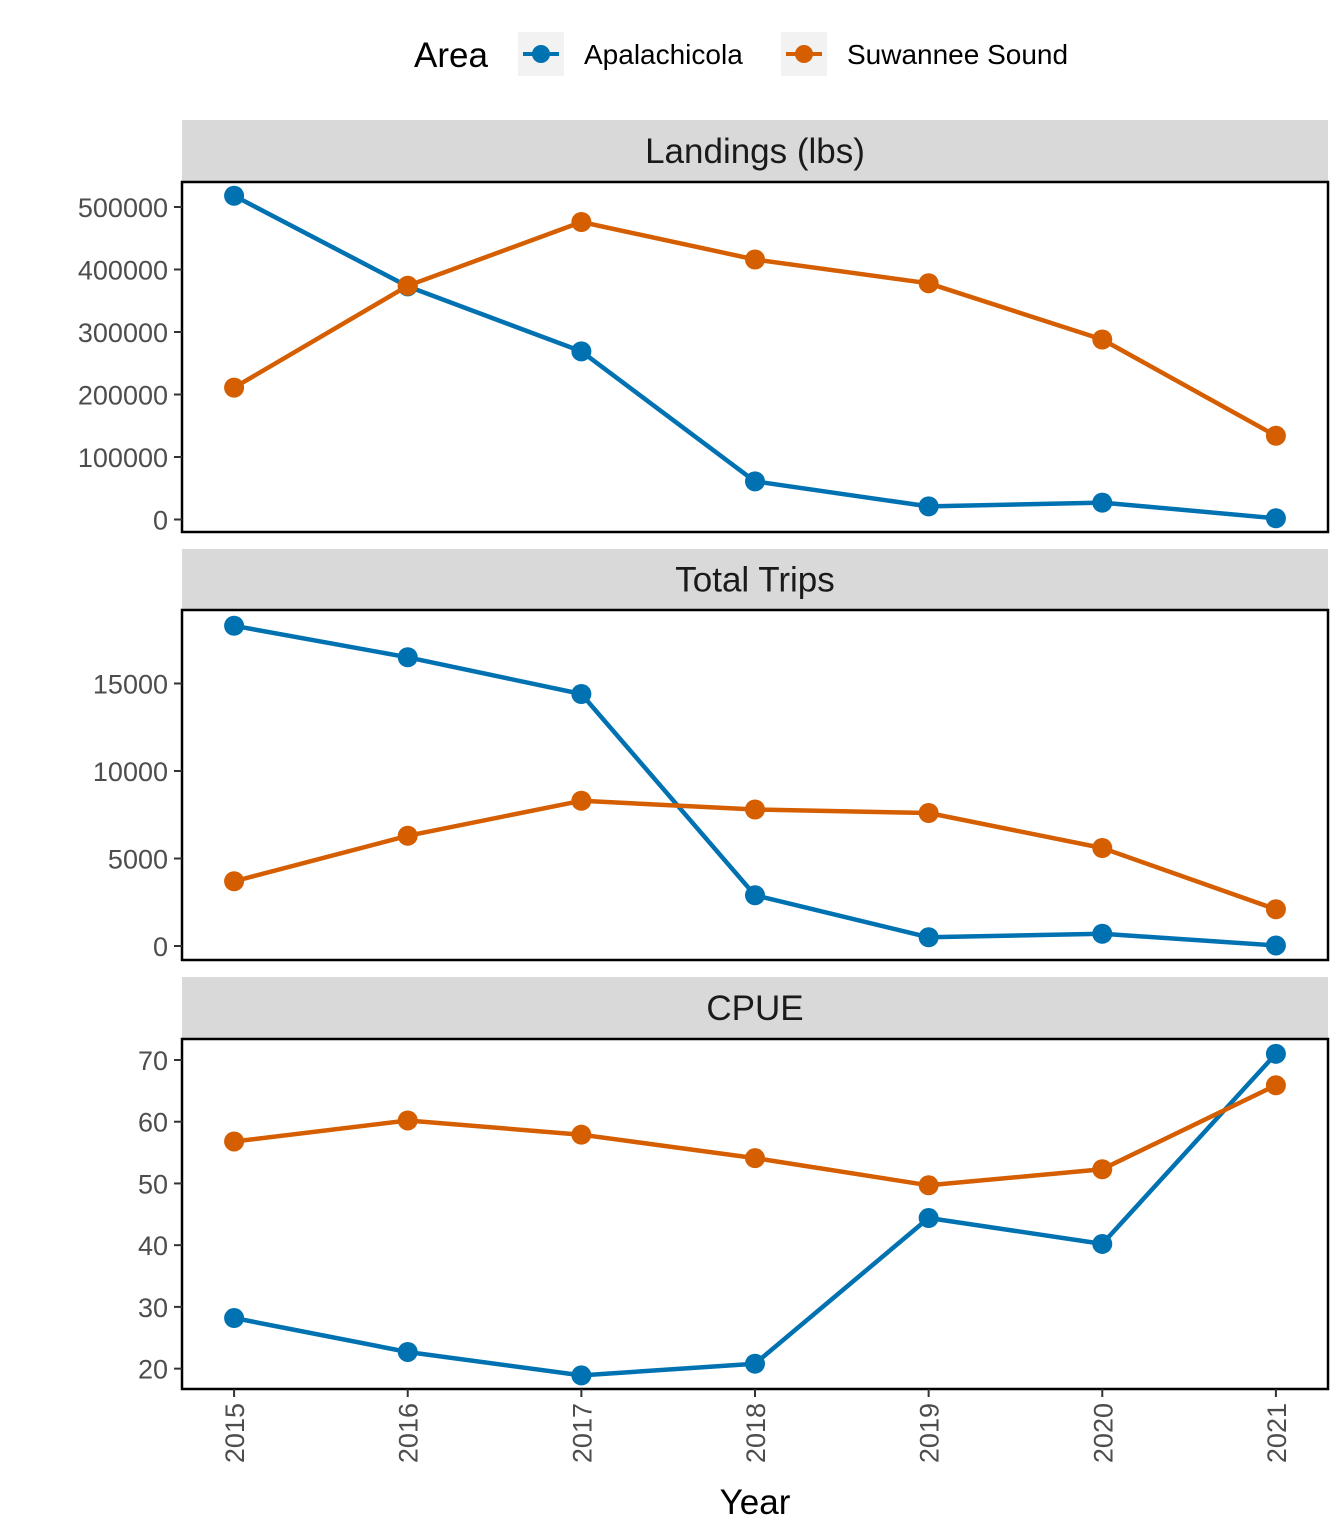 Image resolution: width=1344 pixels, height=1536 pixels. Describe the element at coordinates (153, 1308) in the screenshot. I see `y-tick-label: 30` at that location.